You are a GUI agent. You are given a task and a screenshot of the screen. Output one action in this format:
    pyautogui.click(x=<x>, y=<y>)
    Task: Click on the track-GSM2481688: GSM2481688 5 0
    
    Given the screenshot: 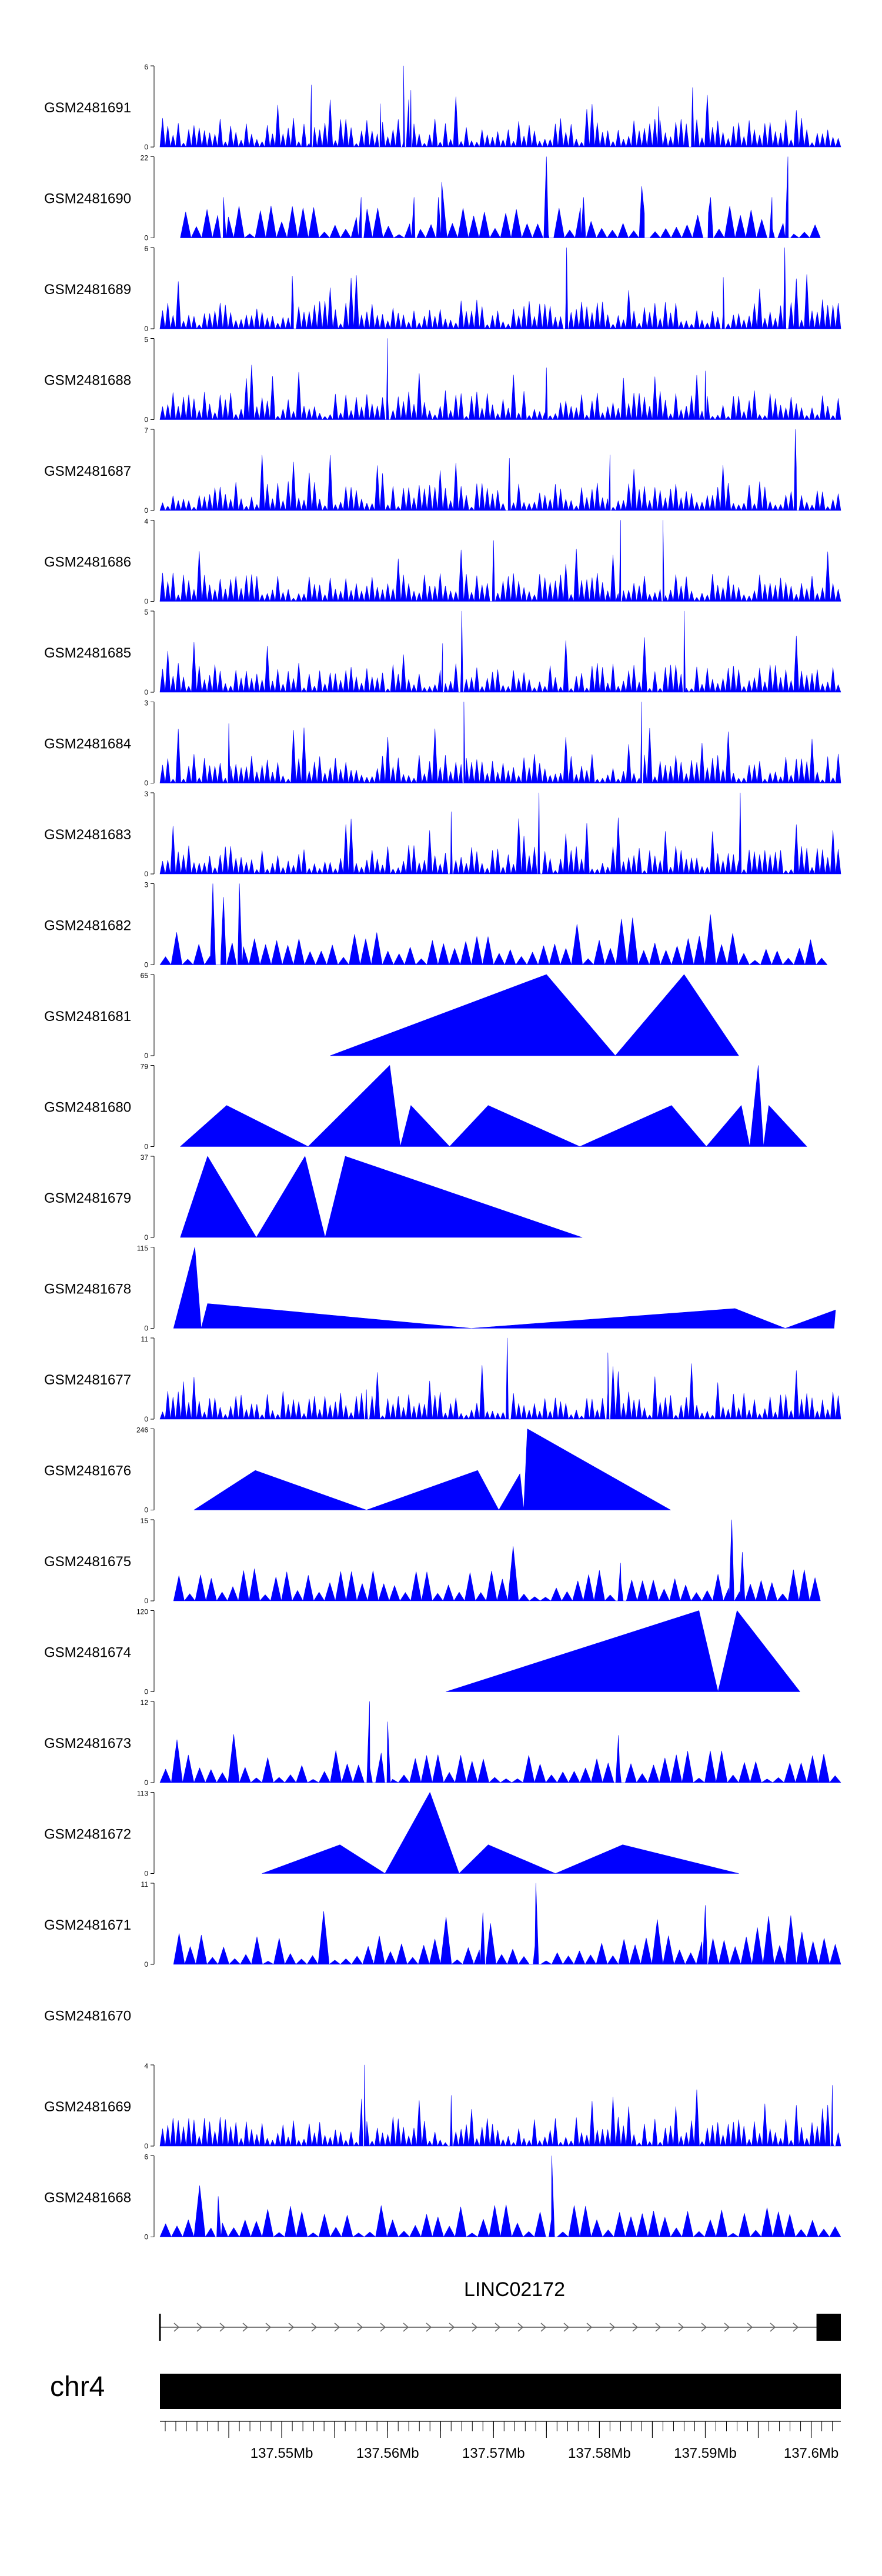 What is the action you would take?
    pyautogui.click(x=442, y=380)
    